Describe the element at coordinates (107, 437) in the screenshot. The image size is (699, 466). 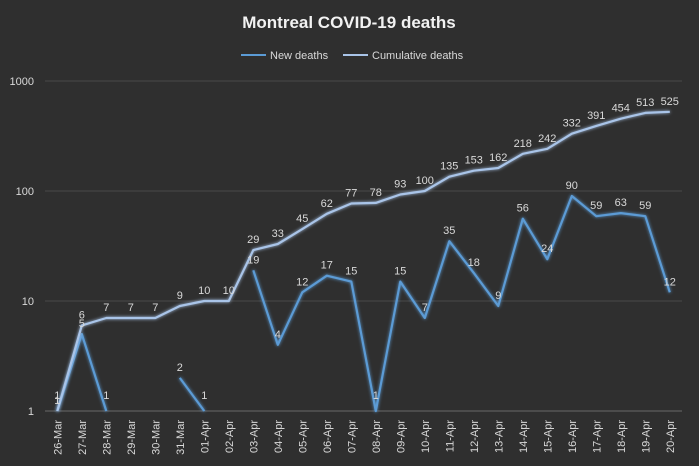
I see `x-tick-label: 28-Mar` at that location.